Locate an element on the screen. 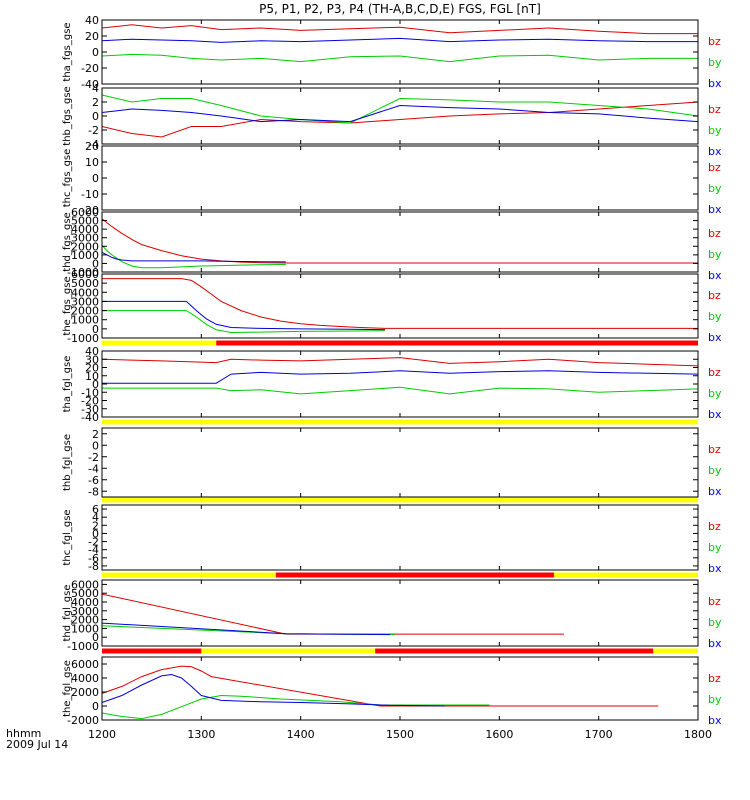 Image resolution: width=750 pixels, height=800 pixels. series-by-thb_fgs_gse is located at coordinates (400, 109).